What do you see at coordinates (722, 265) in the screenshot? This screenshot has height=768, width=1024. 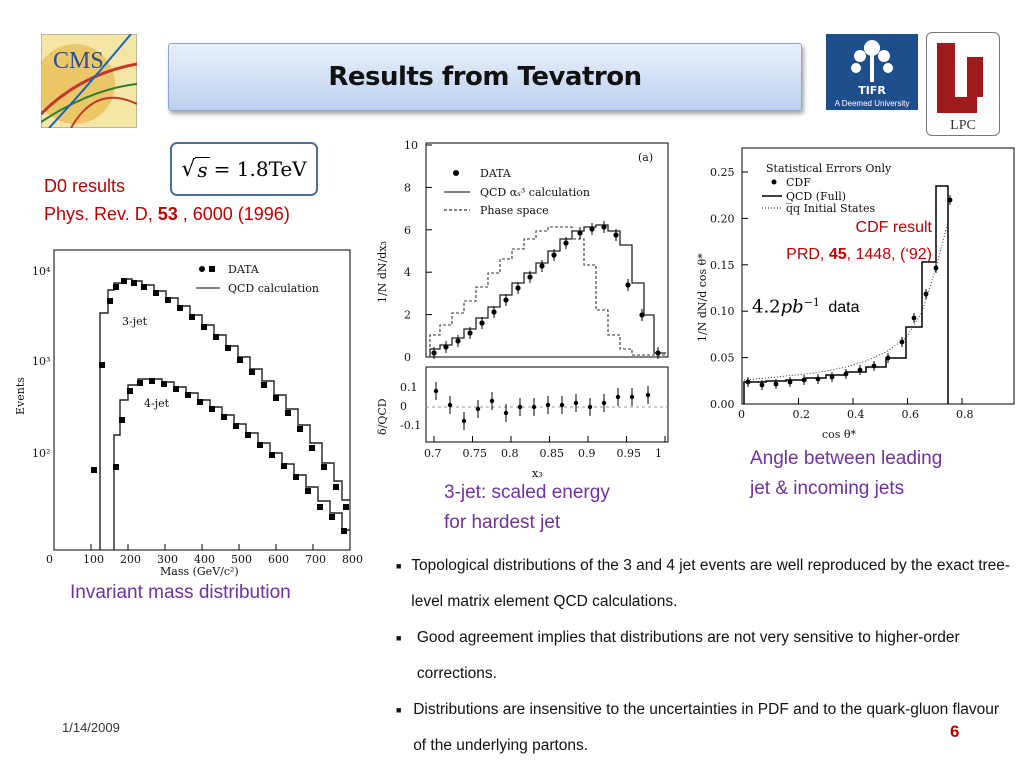 I see `angle-ytick: 0.15` at bounding box center [722, 265].